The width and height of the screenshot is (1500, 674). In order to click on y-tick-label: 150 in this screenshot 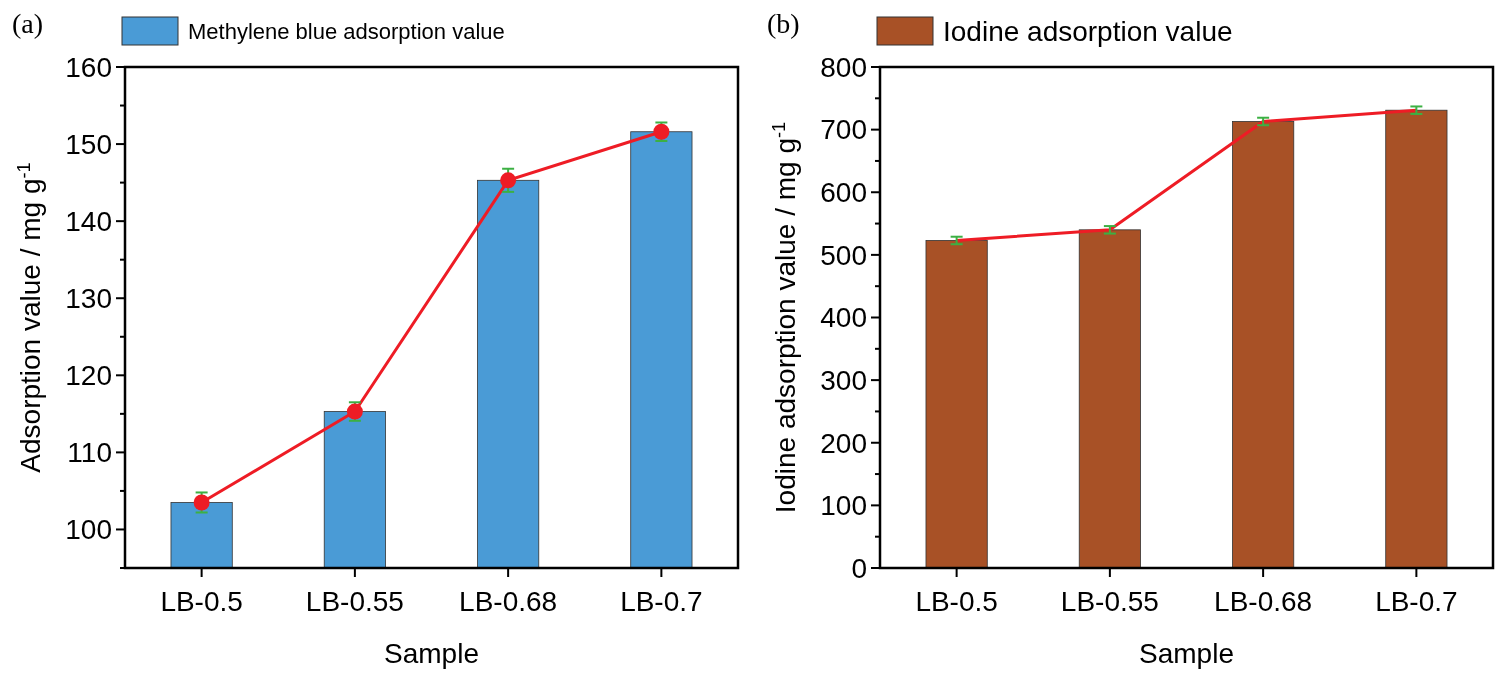, I will do `click(88, 144)`.